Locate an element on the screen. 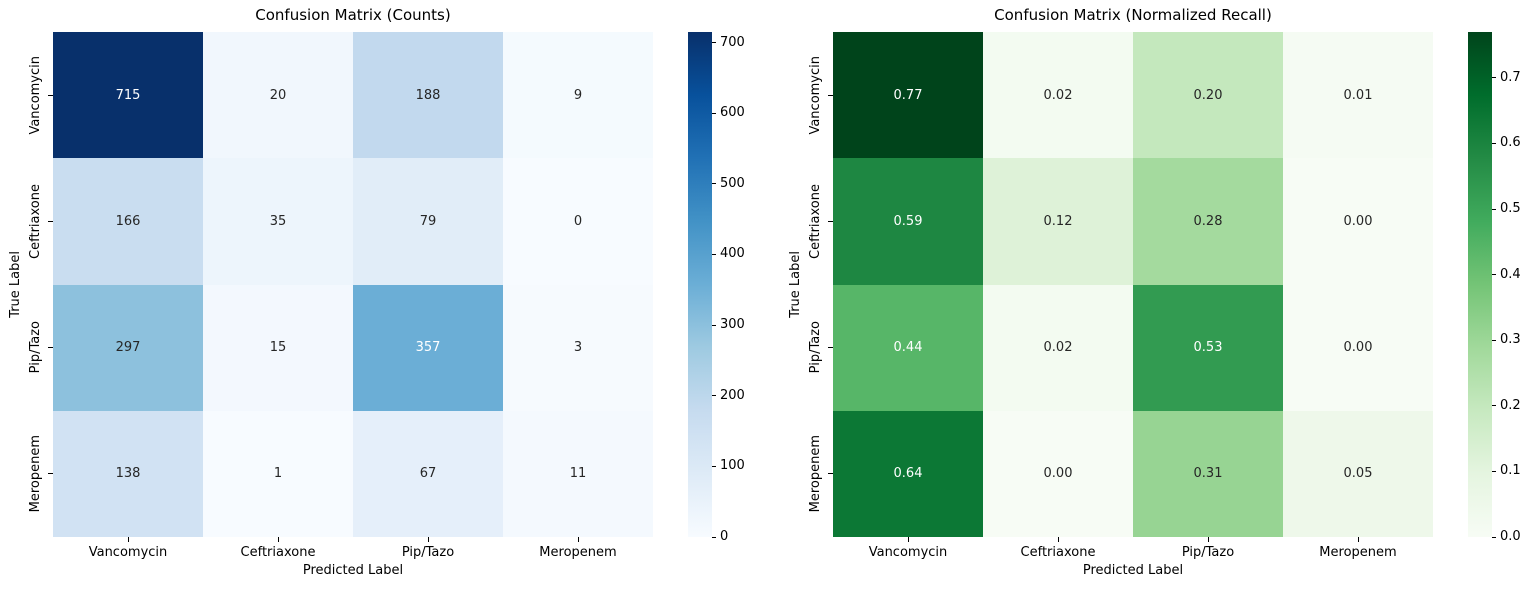 This screenshot has height=590, width=1534. heatmap-cell: 138 is located at coordinates (128, 473).